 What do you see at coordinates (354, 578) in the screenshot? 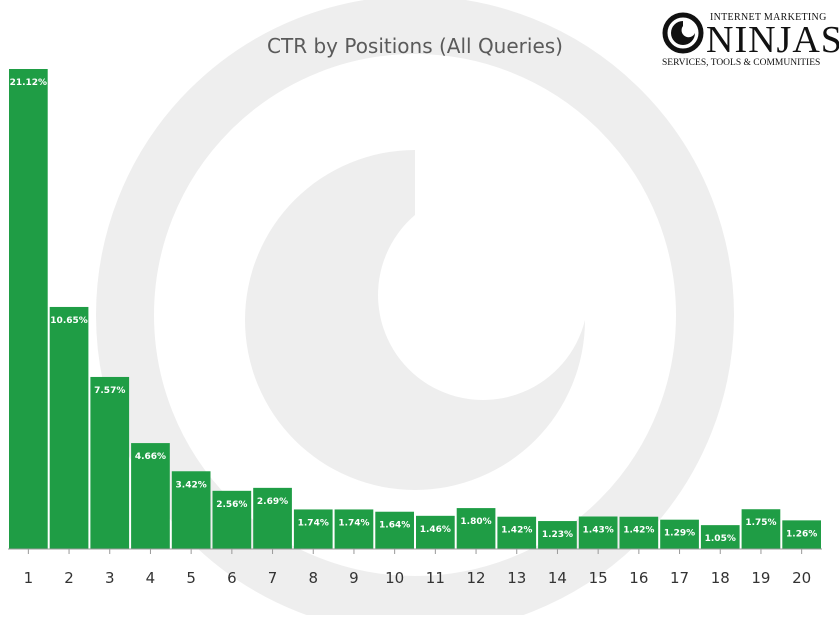
I see `x-tick-label-9: 9` at bounding box center [354, 578].